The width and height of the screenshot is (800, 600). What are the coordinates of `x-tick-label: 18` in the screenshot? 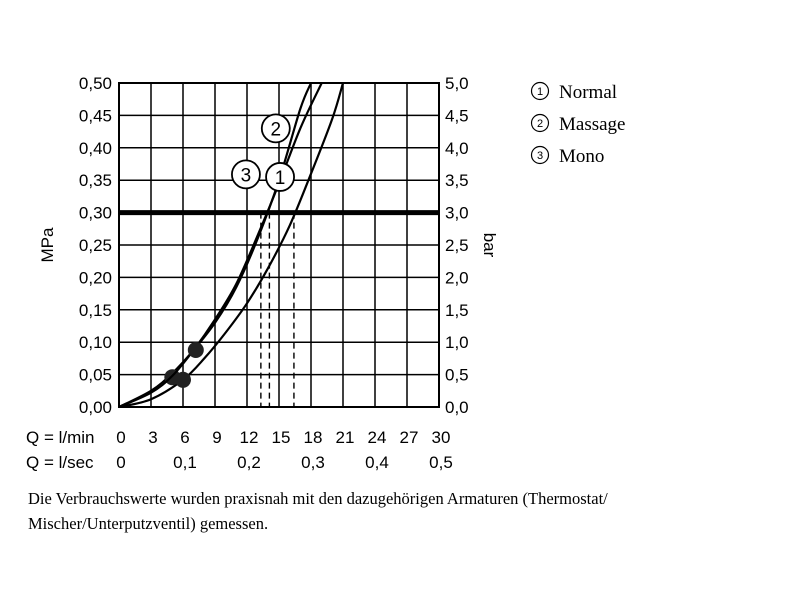 It's located at (313, 437).